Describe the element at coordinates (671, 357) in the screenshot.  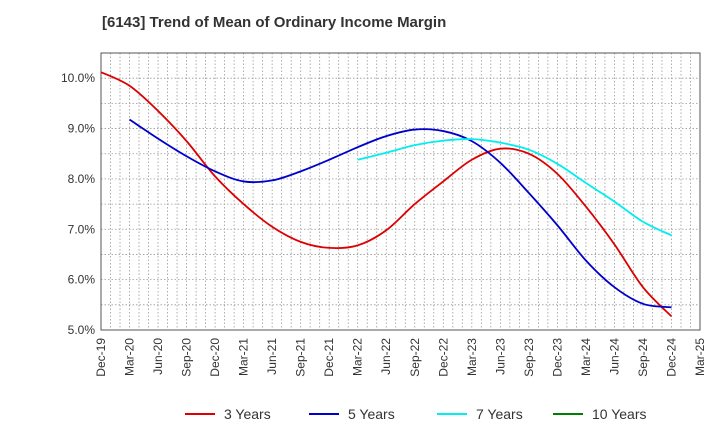
I see `x-tick-label: Dec-24` at that location.